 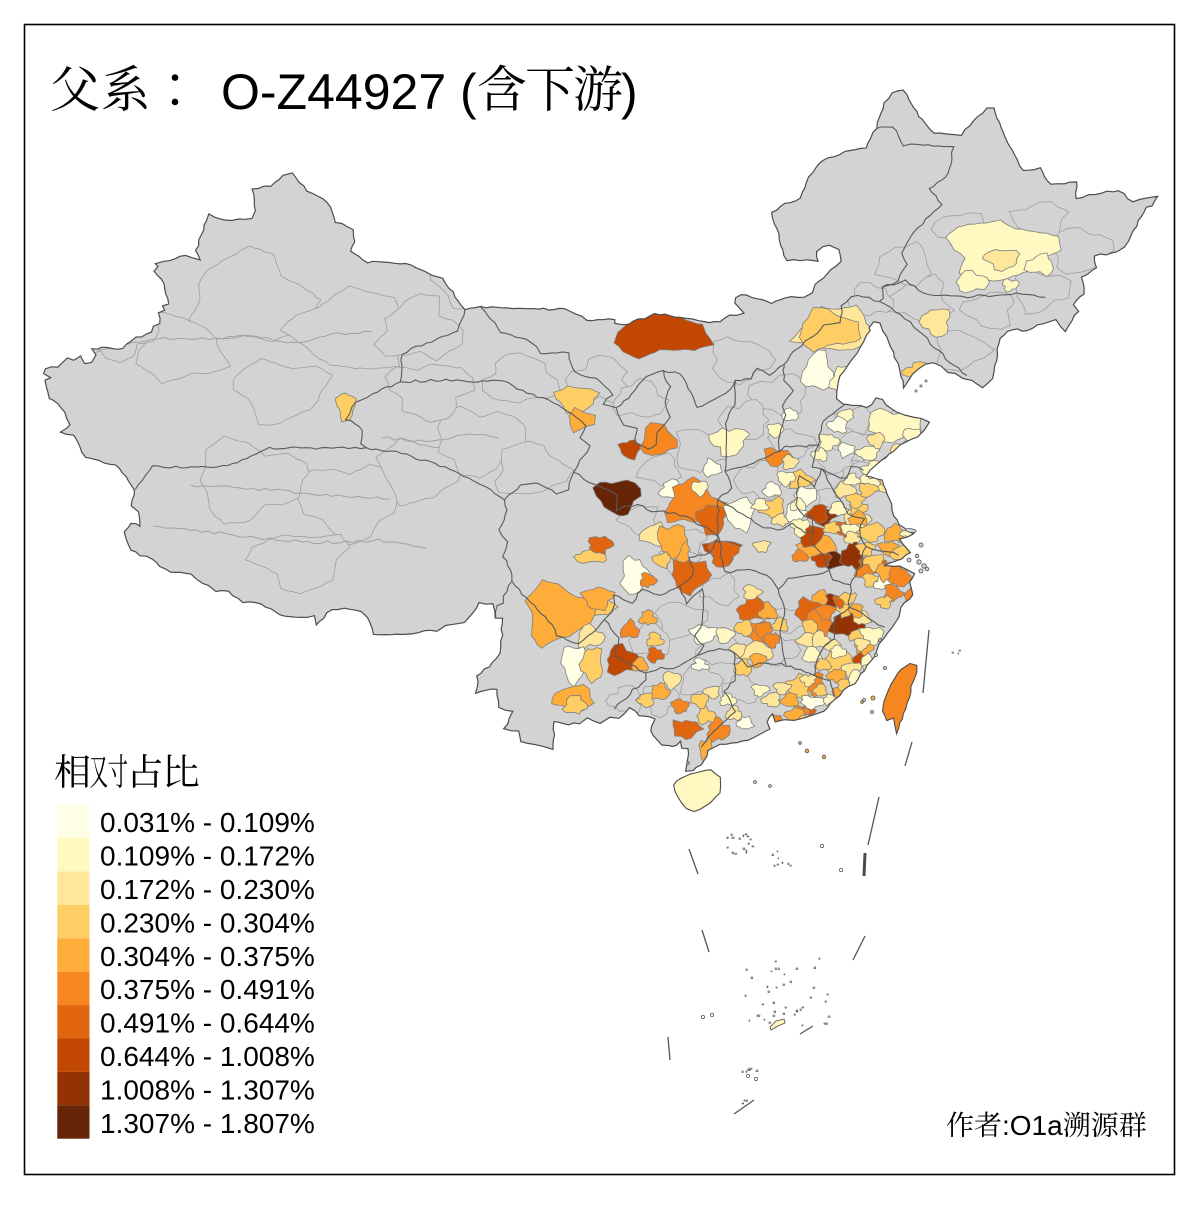 What do you see at coordinates (207, 1056) in the screenshot?
I see `svg-text: 0.644% - 1.008%` at bounding box center [207, 1056].